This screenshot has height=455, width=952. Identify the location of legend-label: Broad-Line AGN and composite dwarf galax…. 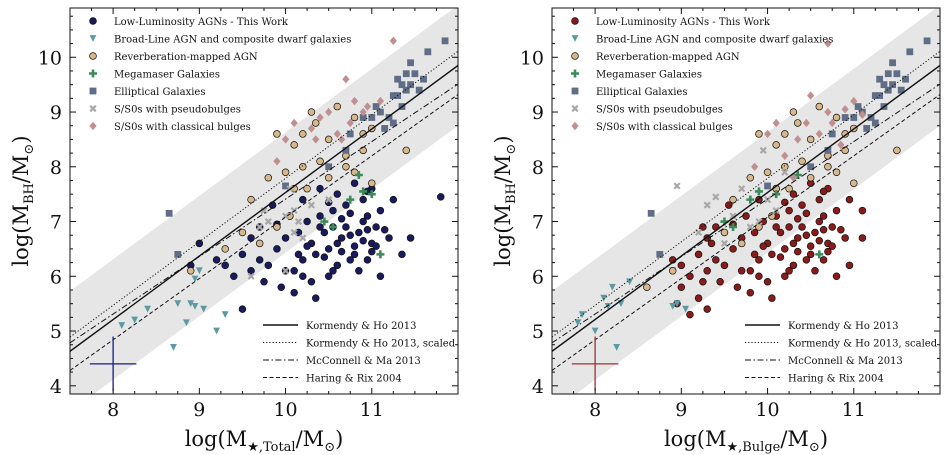
(232, 40).